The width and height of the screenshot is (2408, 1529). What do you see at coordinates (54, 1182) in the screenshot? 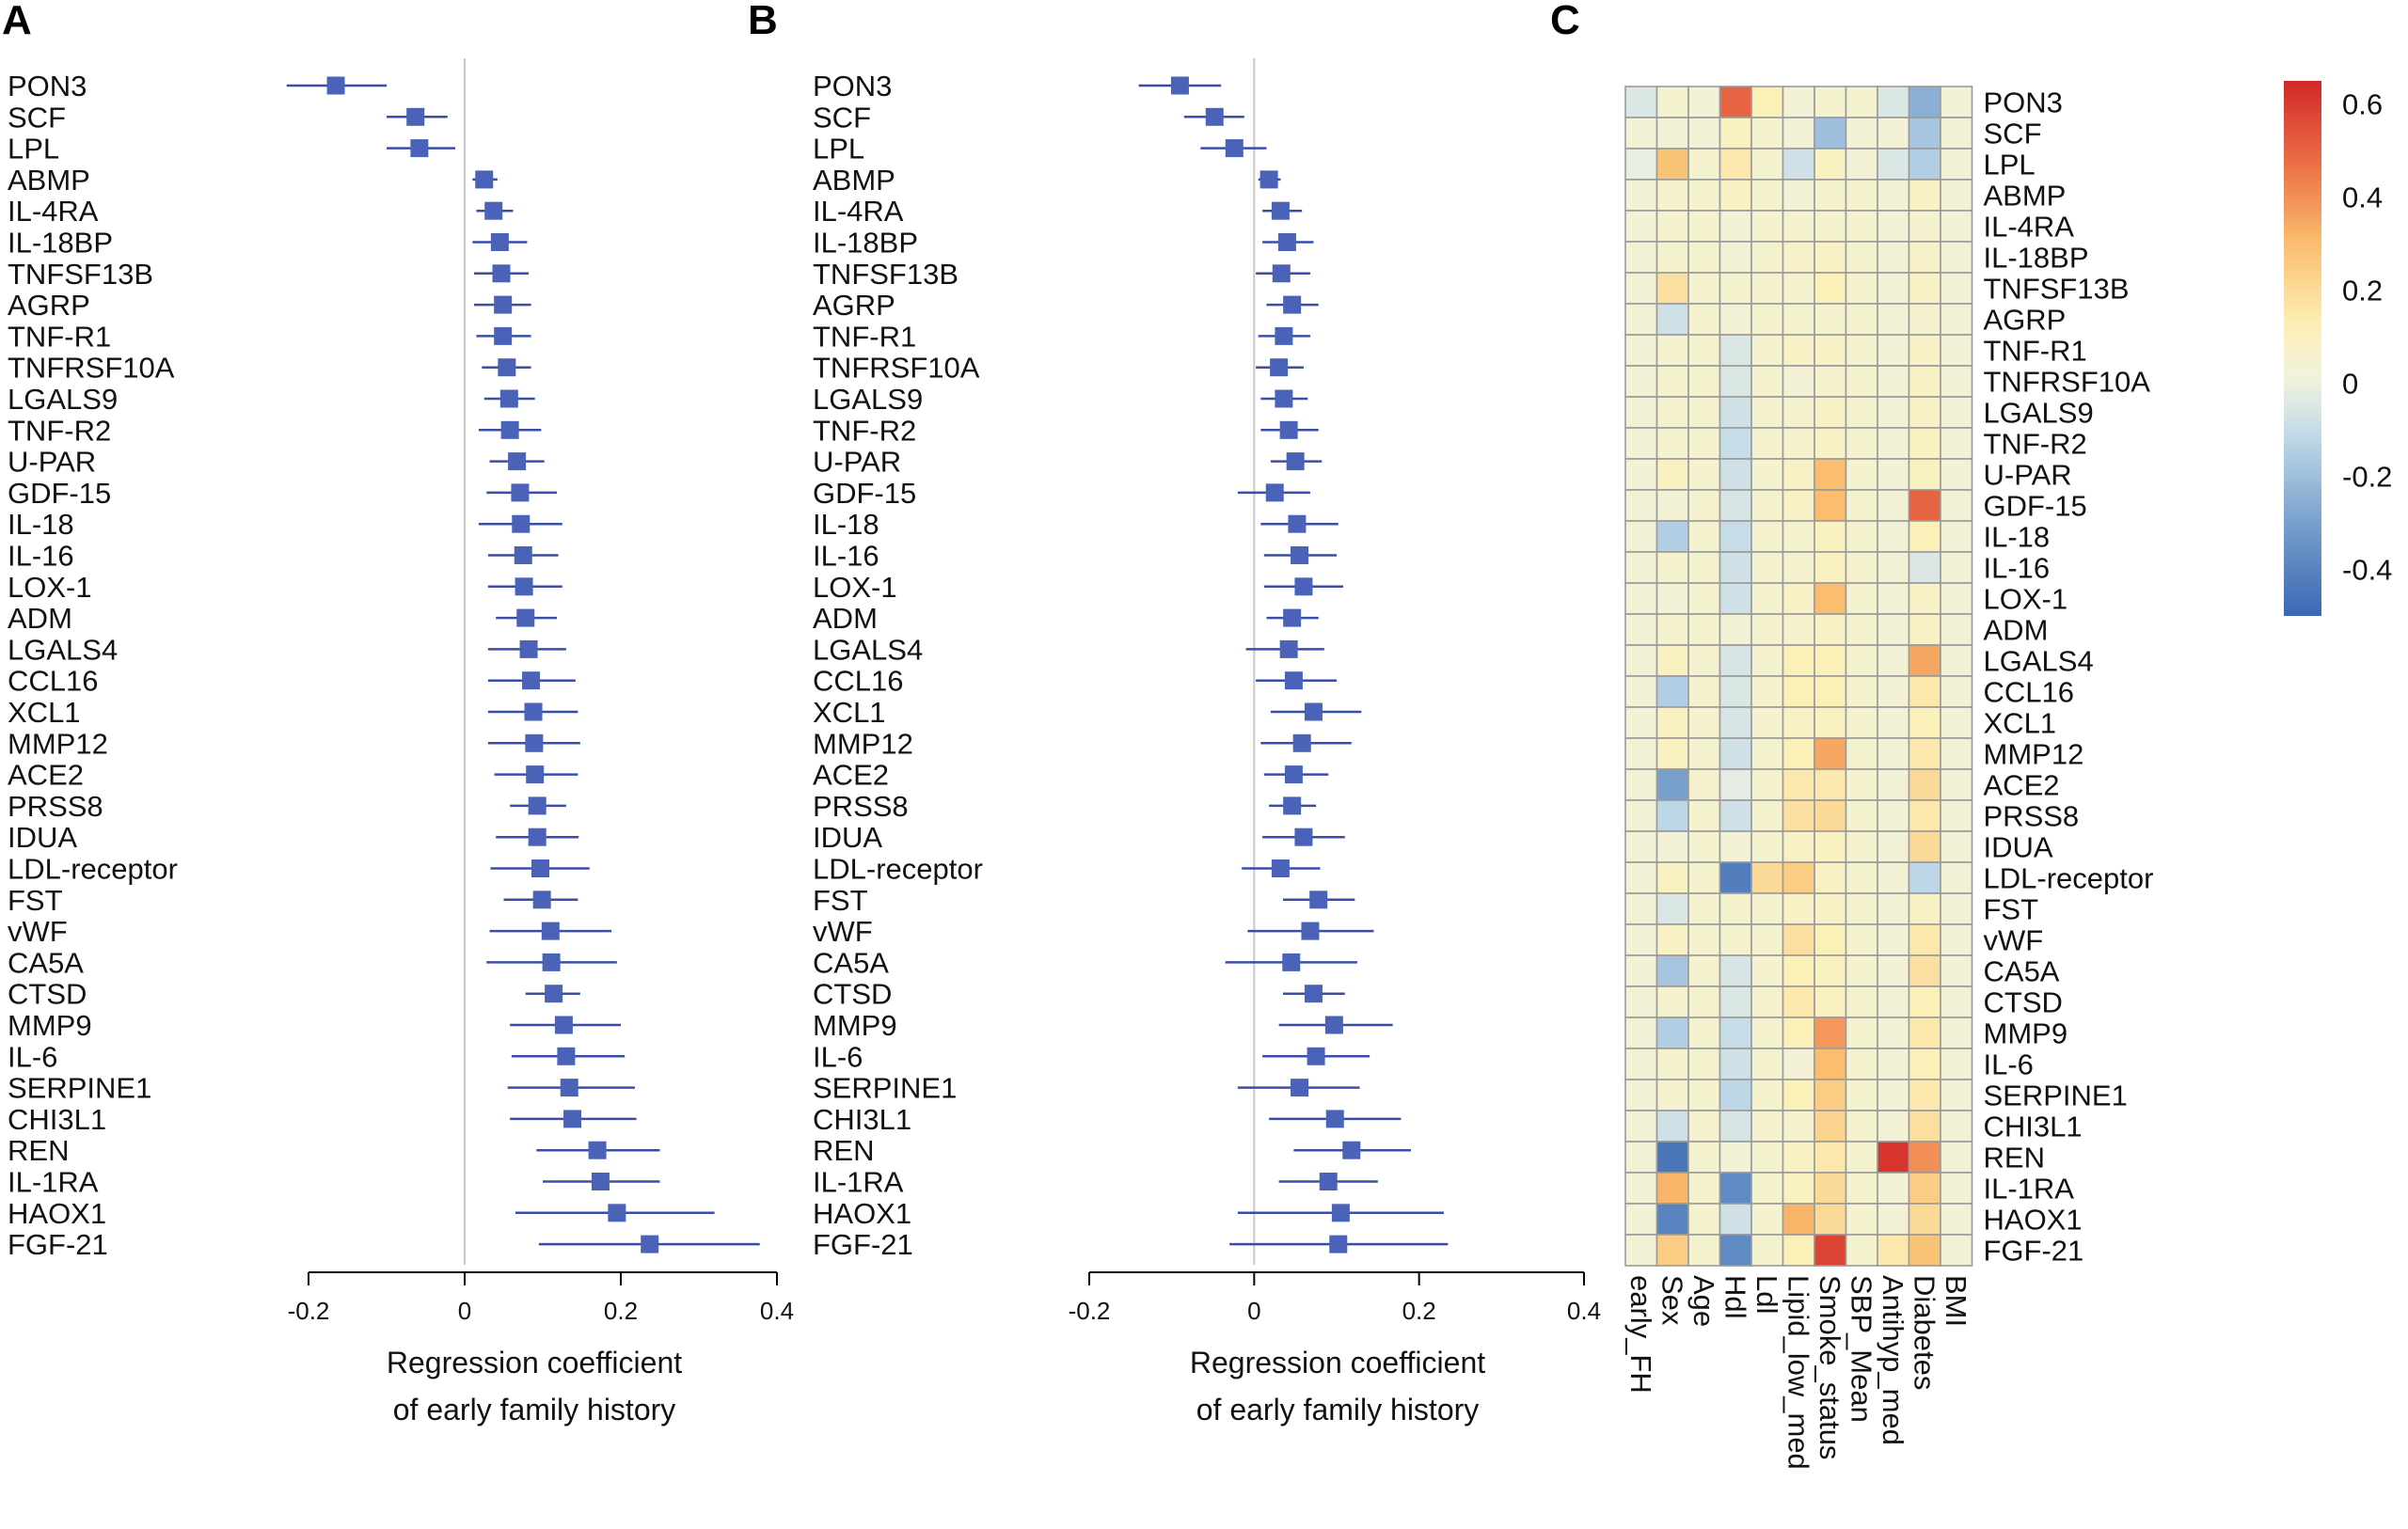
I see `forest-a-protein-label: IL-1RA` at bounding box center [54, 1182].